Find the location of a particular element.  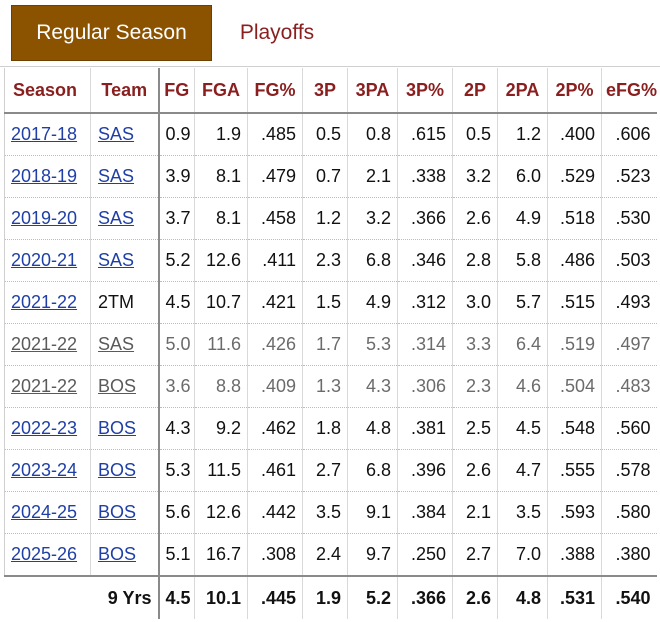

career-stat-cell: .445 is located at coordinates (275, 597).